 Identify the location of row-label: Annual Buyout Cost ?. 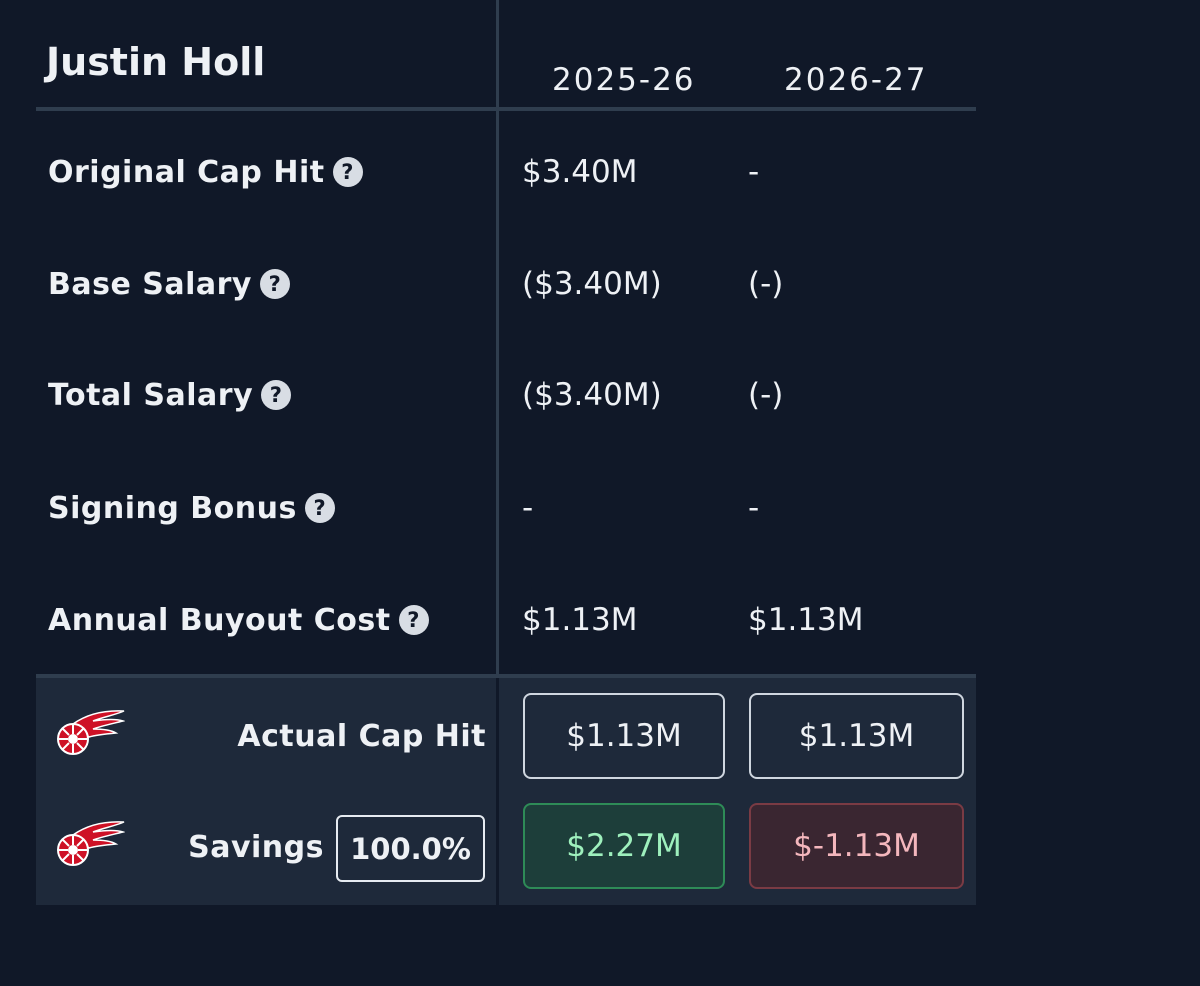
(238, 620).